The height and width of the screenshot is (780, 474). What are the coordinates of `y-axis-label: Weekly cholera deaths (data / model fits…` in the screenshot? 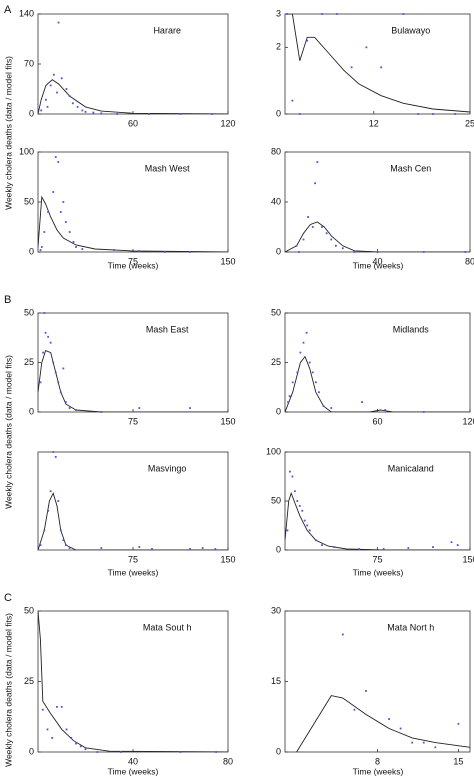 It's located at (8, 432).